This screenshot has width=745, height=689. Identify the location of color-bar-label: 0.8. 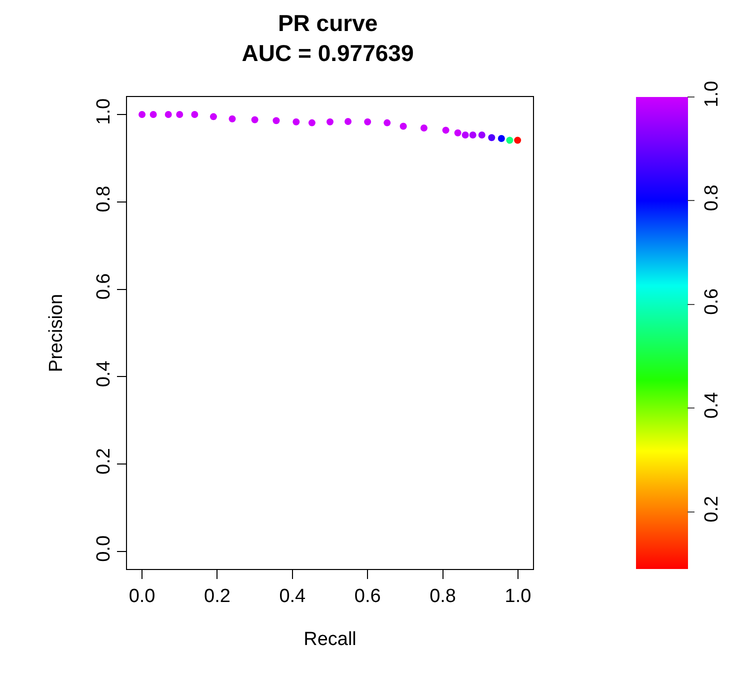
(711, 198).